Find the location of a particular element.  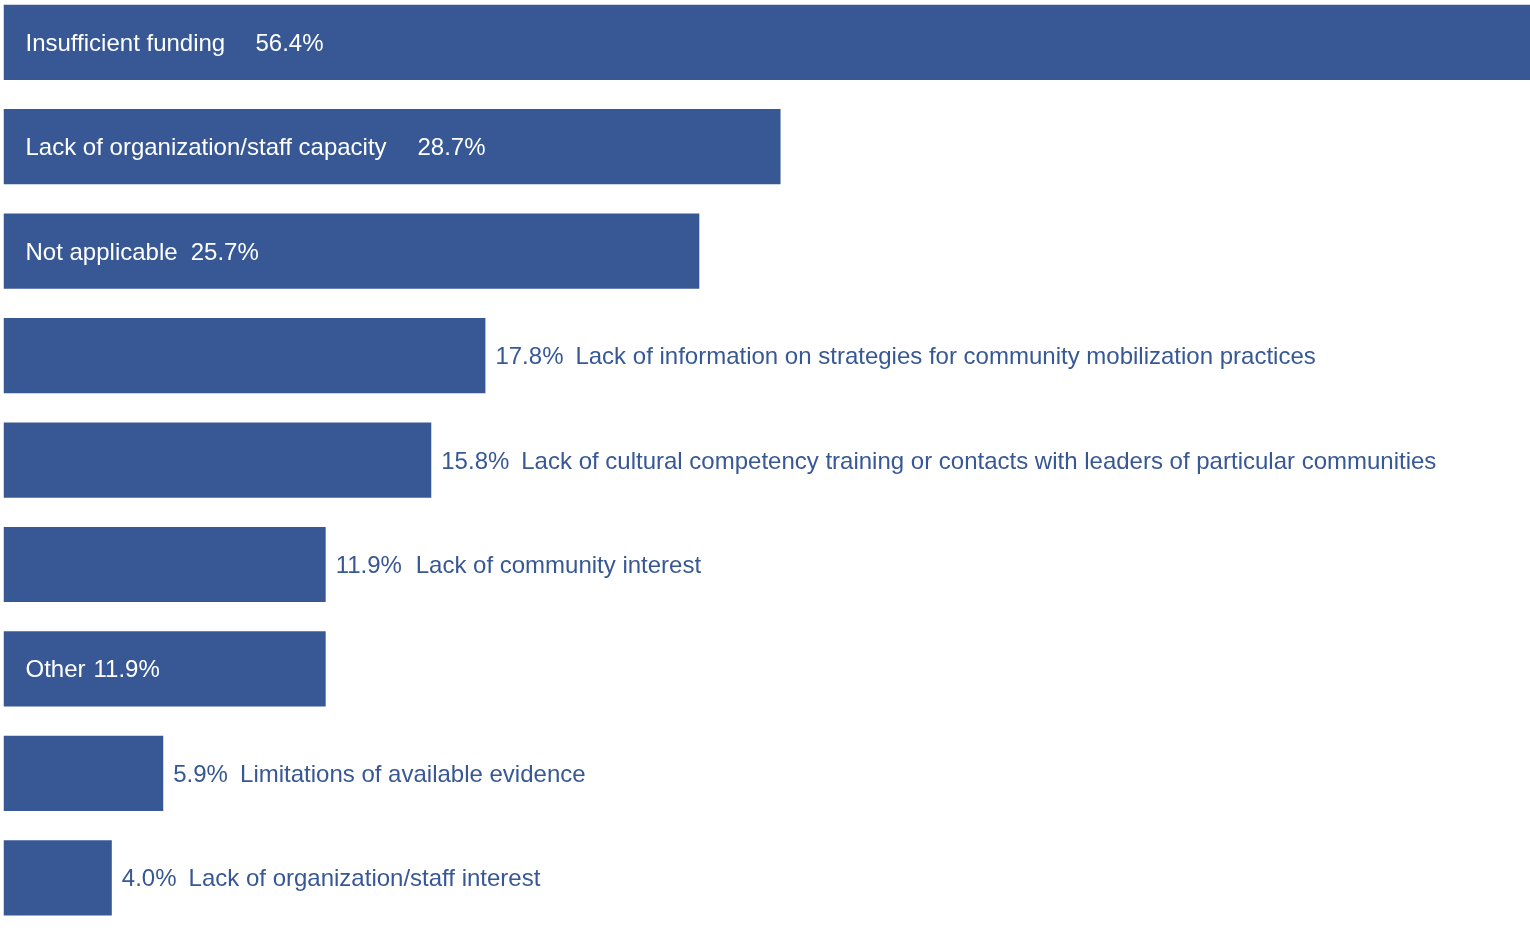

y-tick-label: Insufficient funding is located at coordinates (125, 42).